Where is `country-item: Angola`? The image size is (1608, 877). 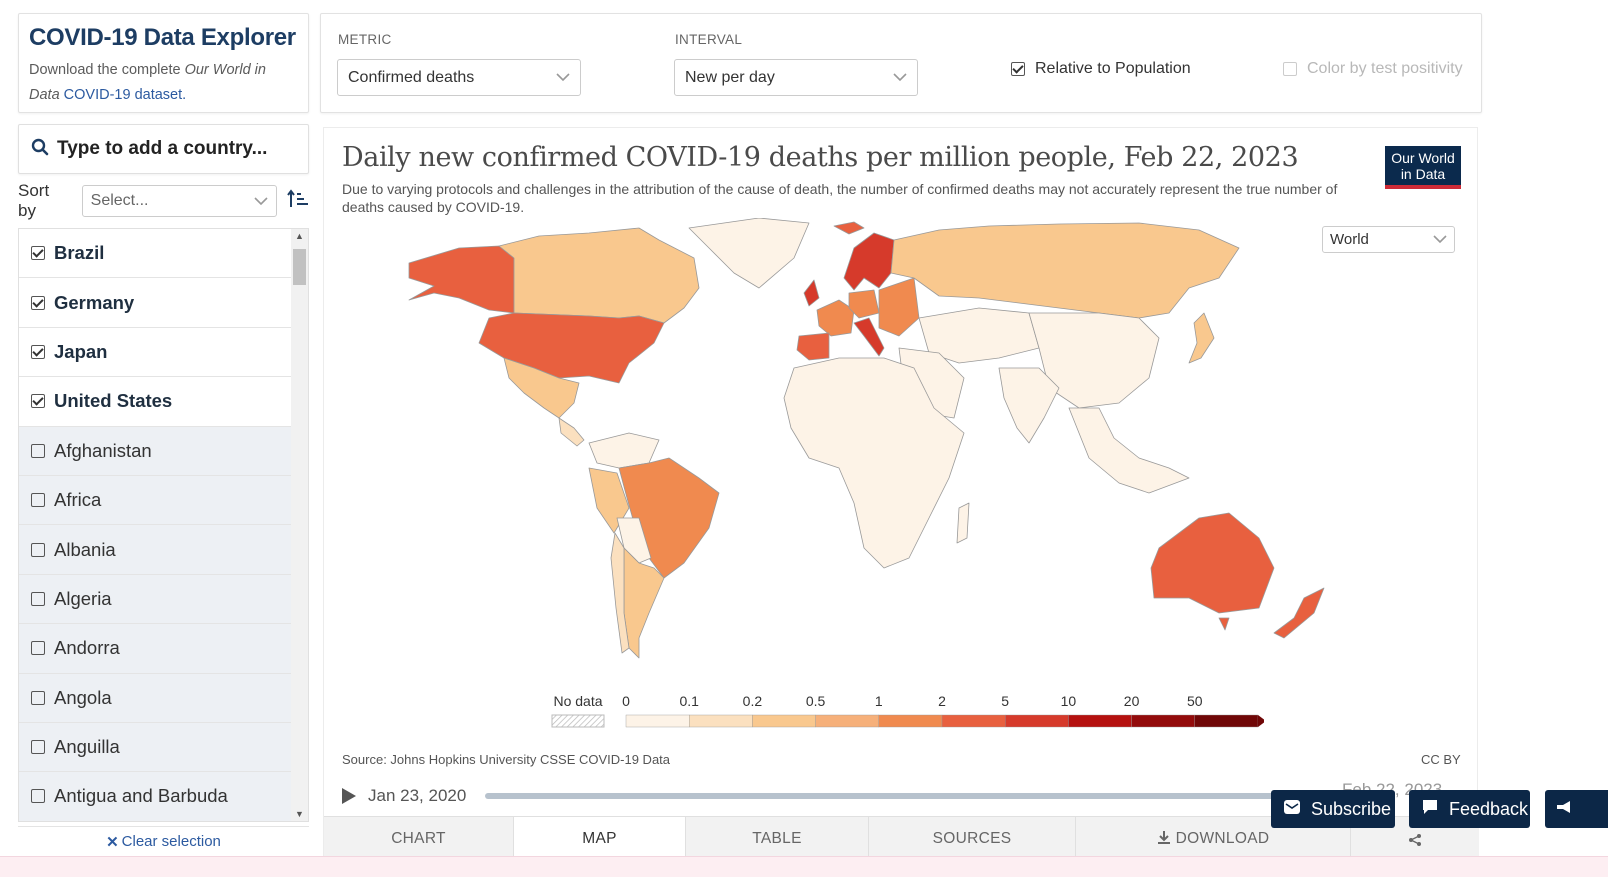 country-item: Angola is located at coordinates (155, 698).